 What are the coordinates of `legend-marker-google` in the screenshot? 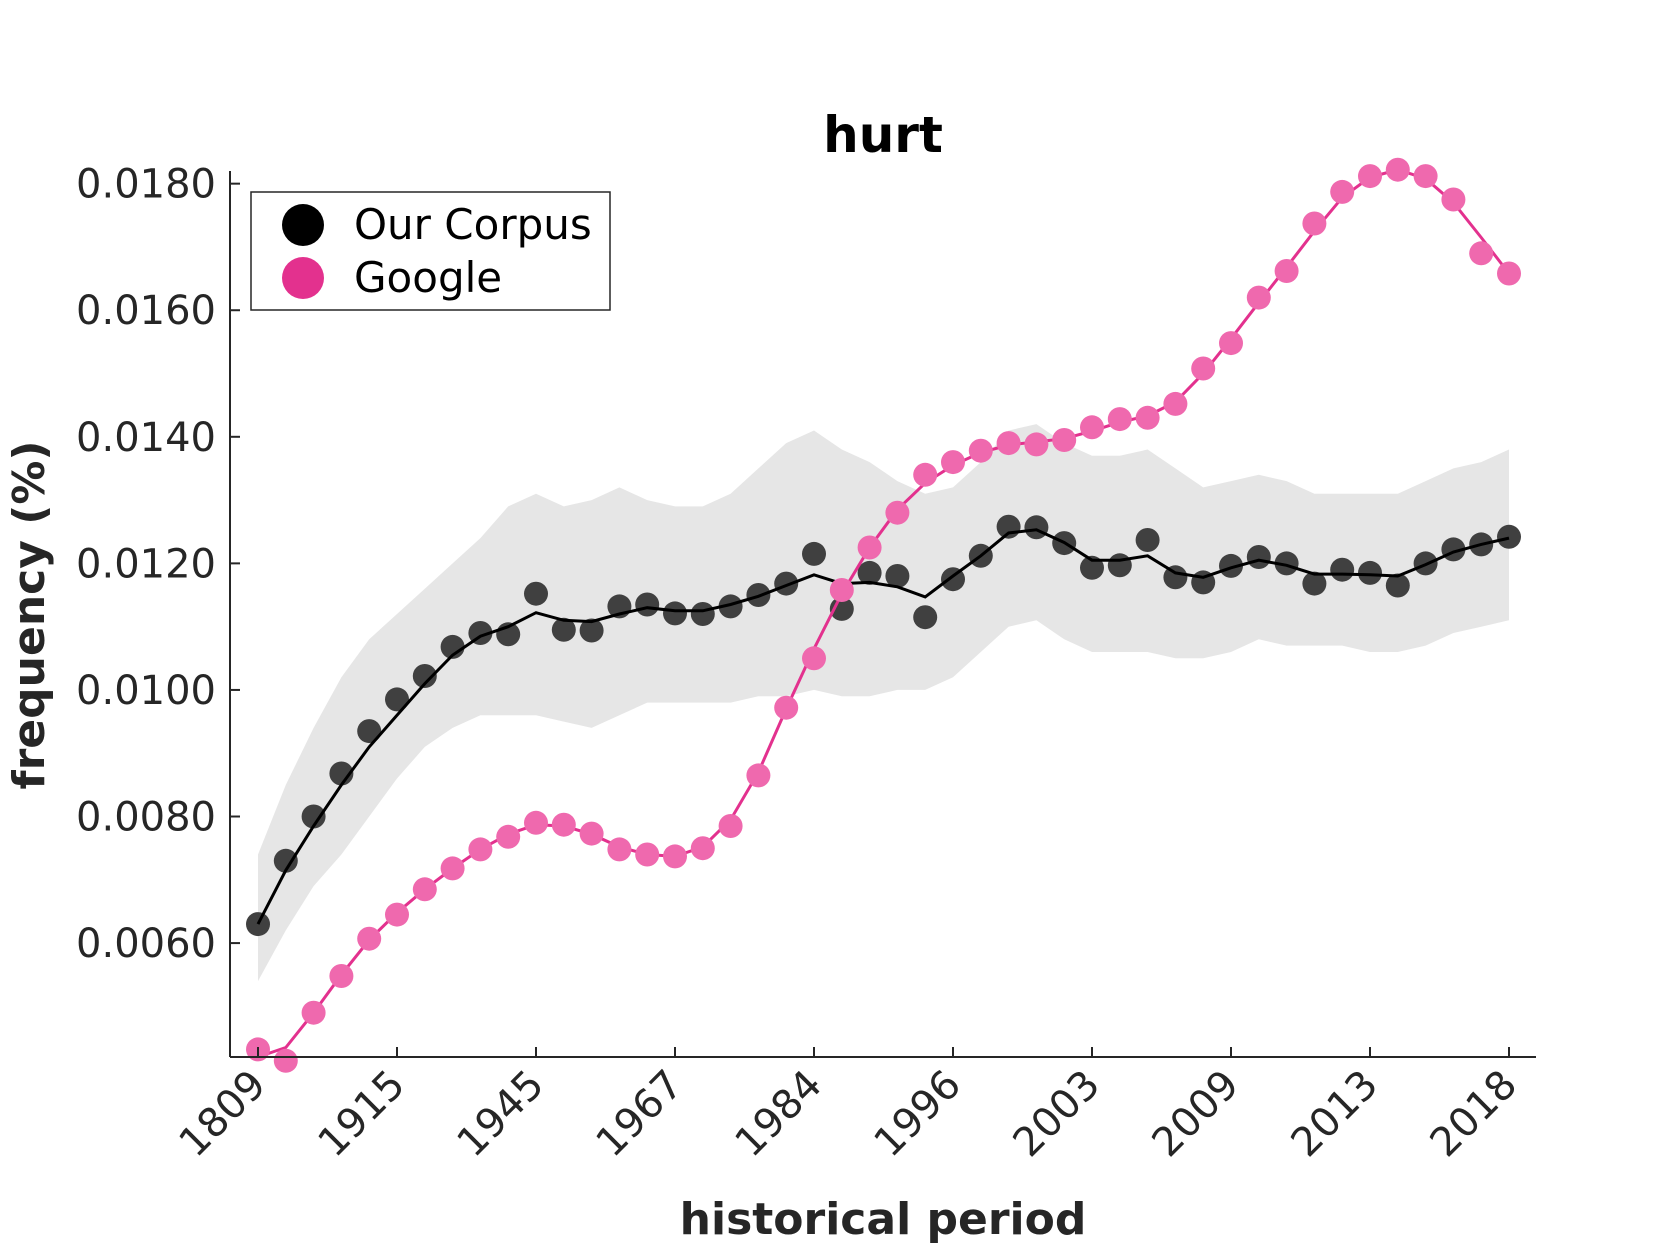 It's located at (303, 278).